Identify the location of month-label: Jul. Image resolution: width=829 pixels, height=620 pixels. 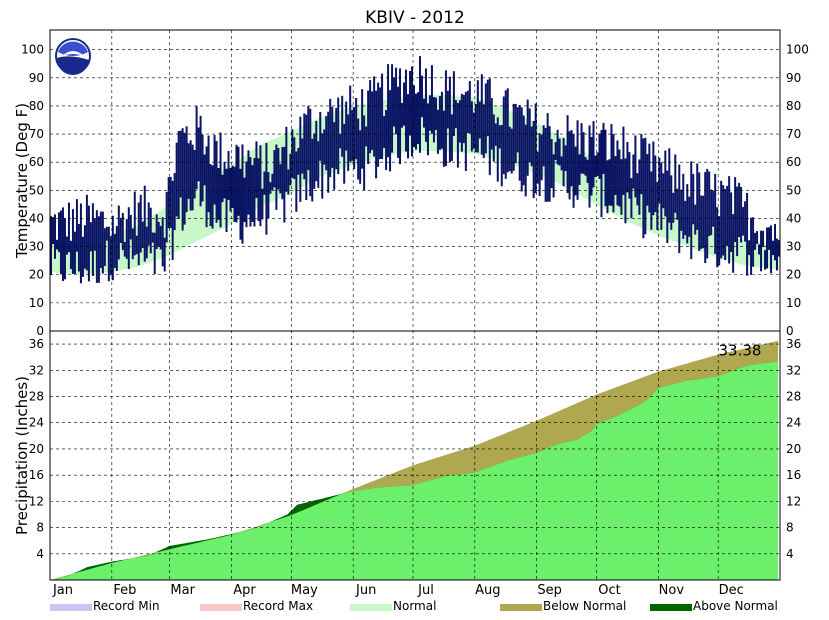
(425, 590).